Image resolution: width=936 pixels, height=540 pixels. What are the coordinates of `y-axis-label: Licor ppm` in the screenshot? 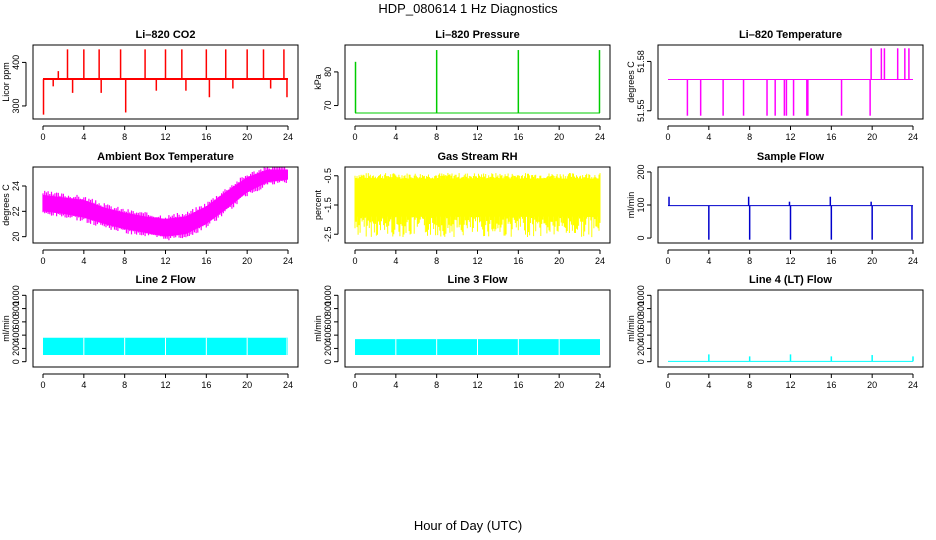 It's located at (6, 82).